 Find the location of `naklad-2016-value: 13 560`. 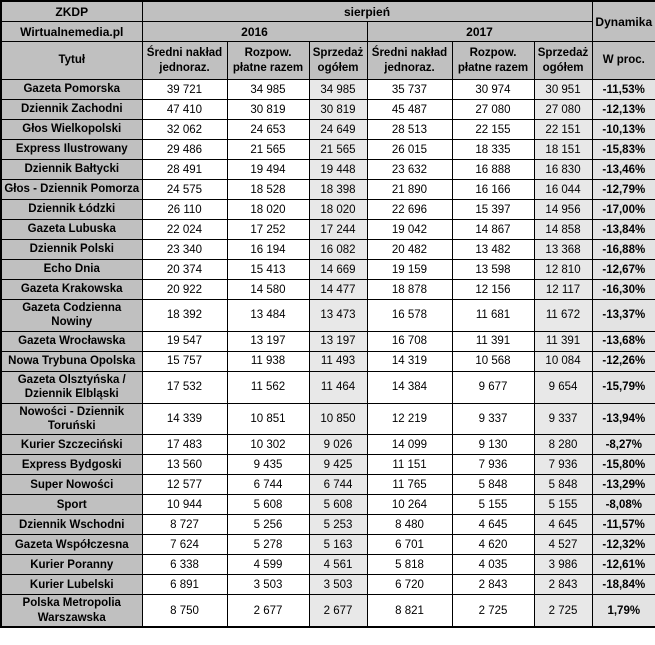

naklad-2016-value: 13 560 is located at coordinates (184, 465).